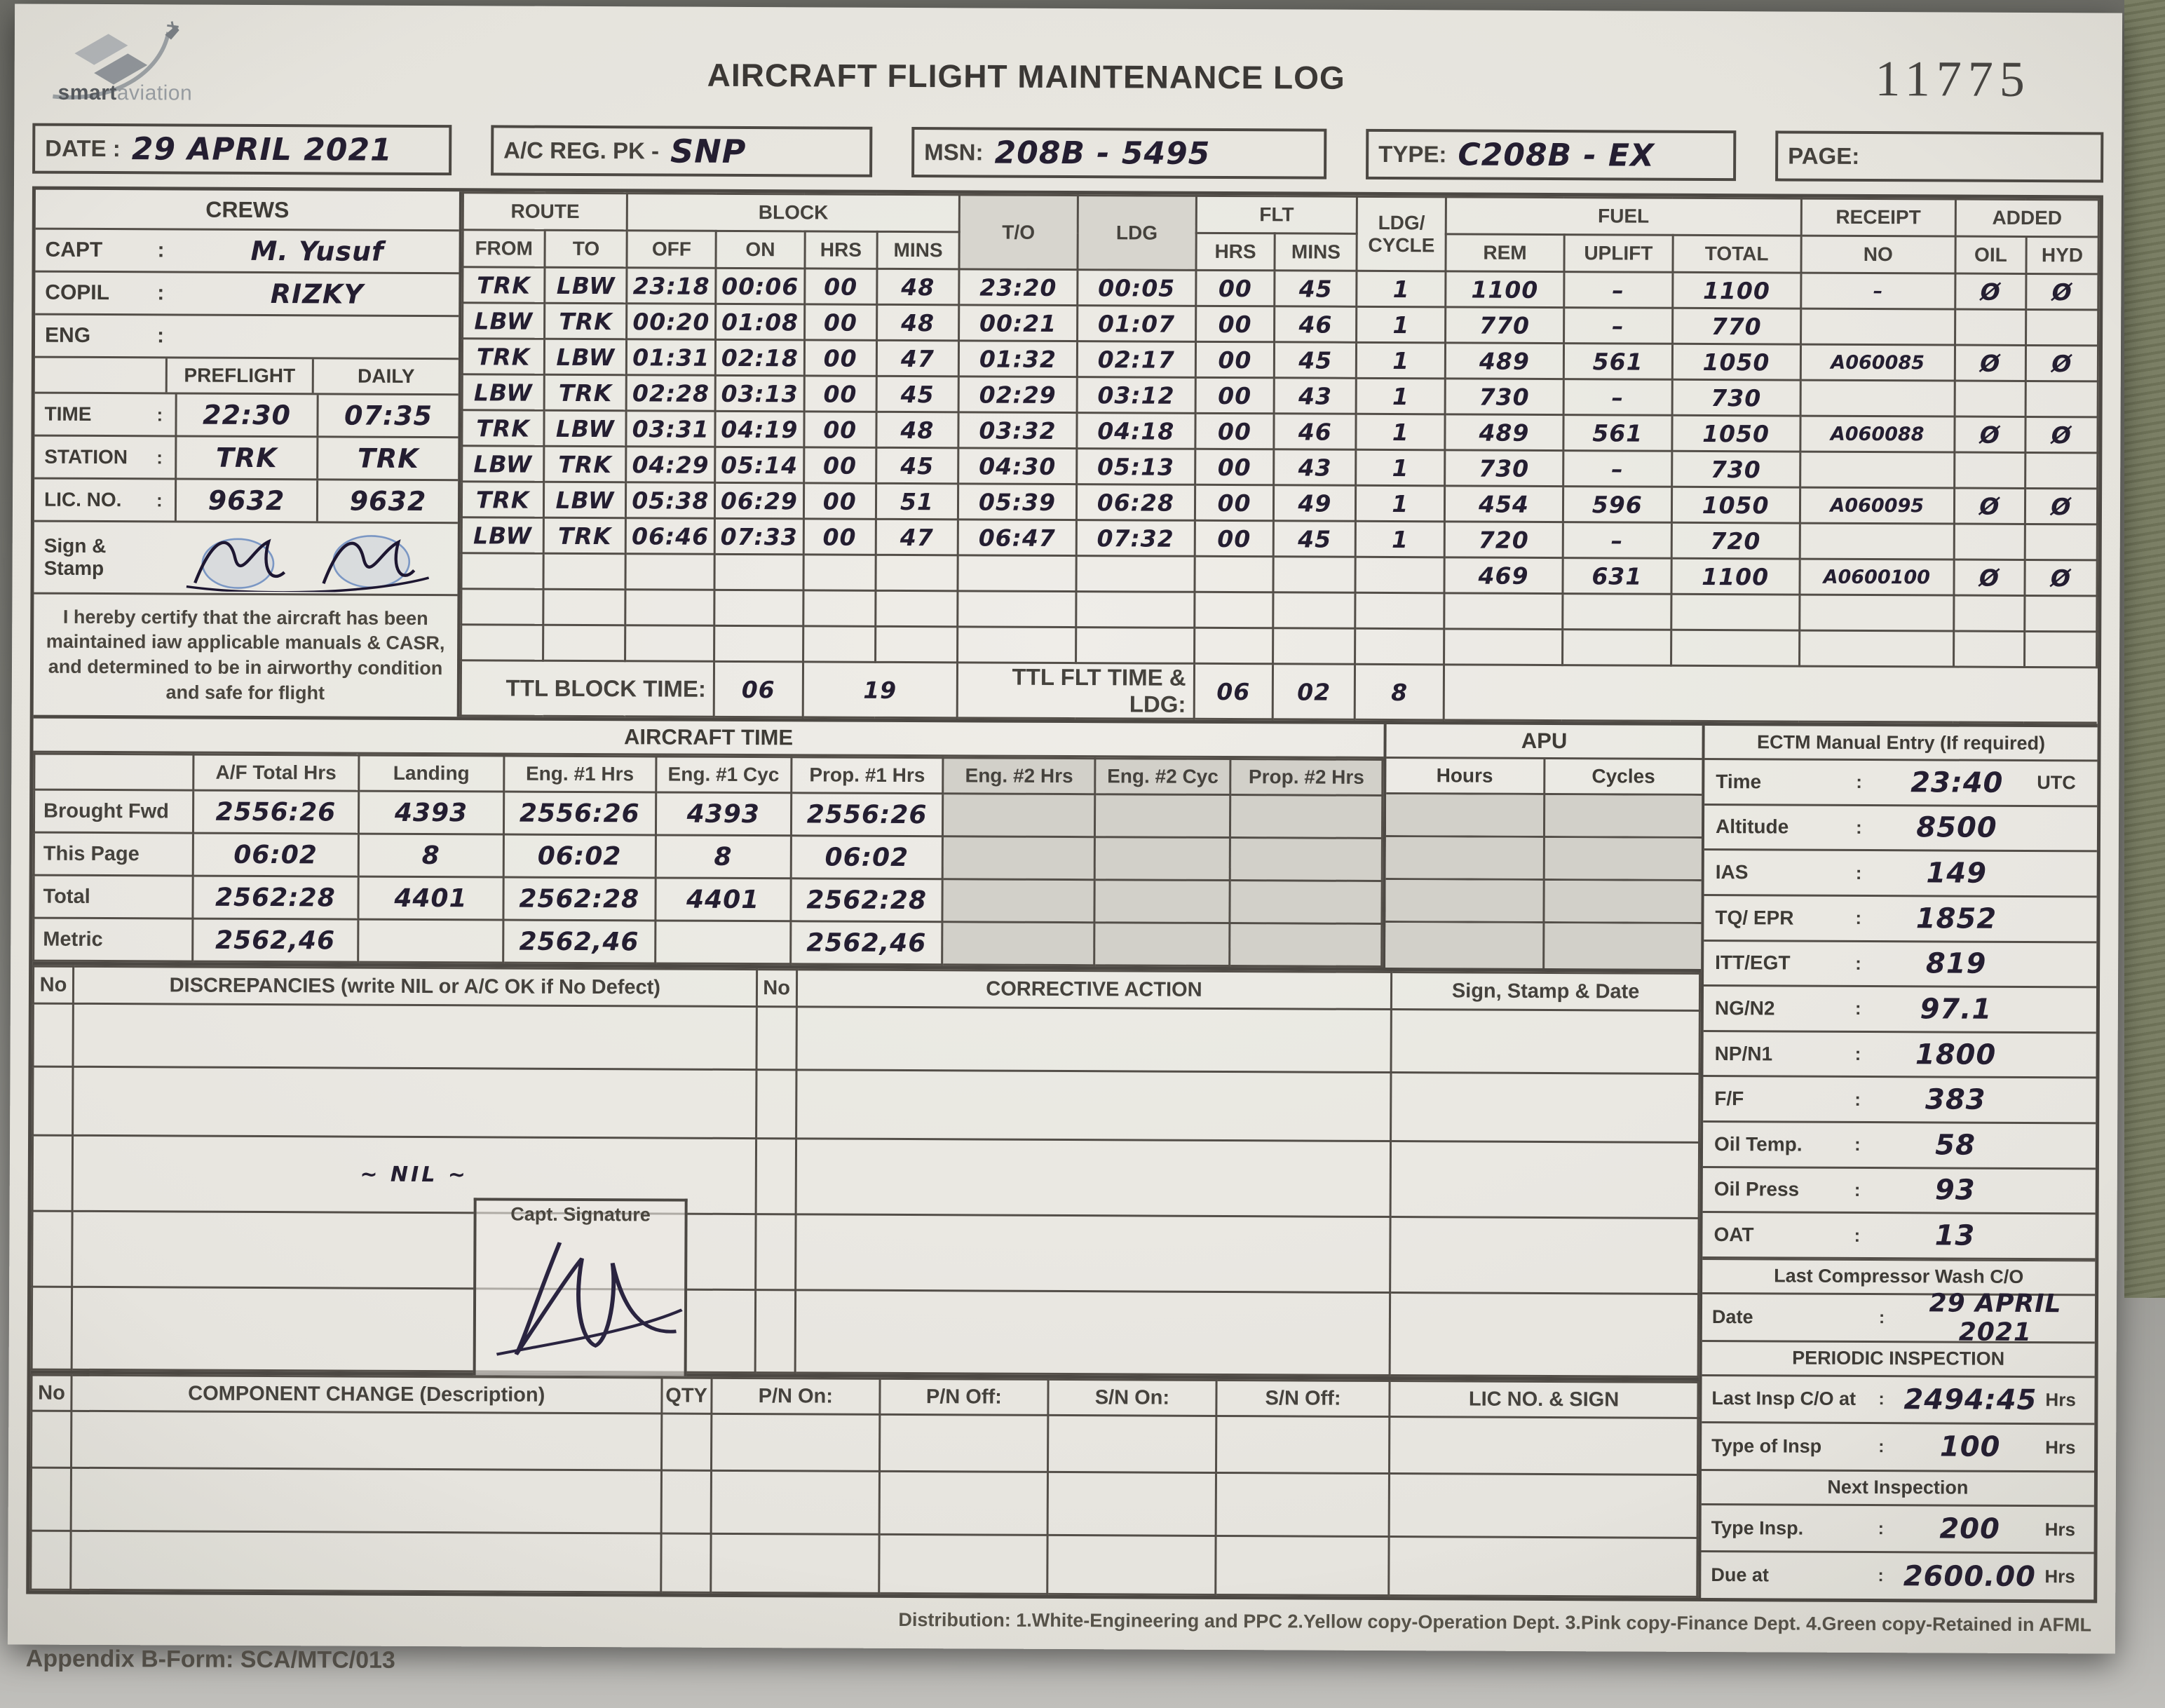  What do you see at coordinates (1736, 362) in the screenshot?
I see `fuel-total-cell: 1050` at bounding box center [1736, 362].